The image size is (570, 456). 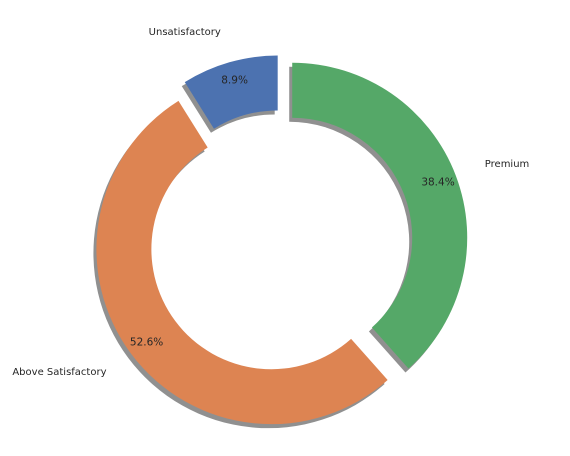 I want to click on percent-label-above-satisfactory: 52.6%, so click(x=146, y=343).